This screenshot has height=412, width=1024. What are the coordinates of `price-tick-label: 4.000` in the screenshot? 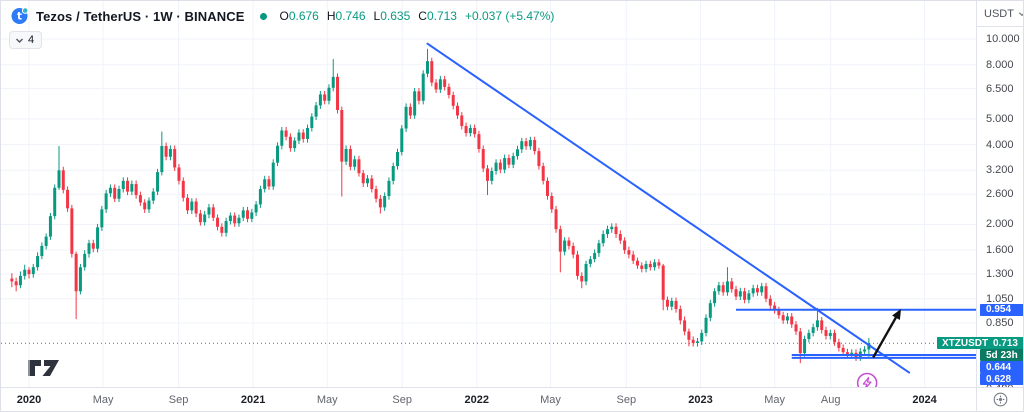 It's located at (1000, 144).